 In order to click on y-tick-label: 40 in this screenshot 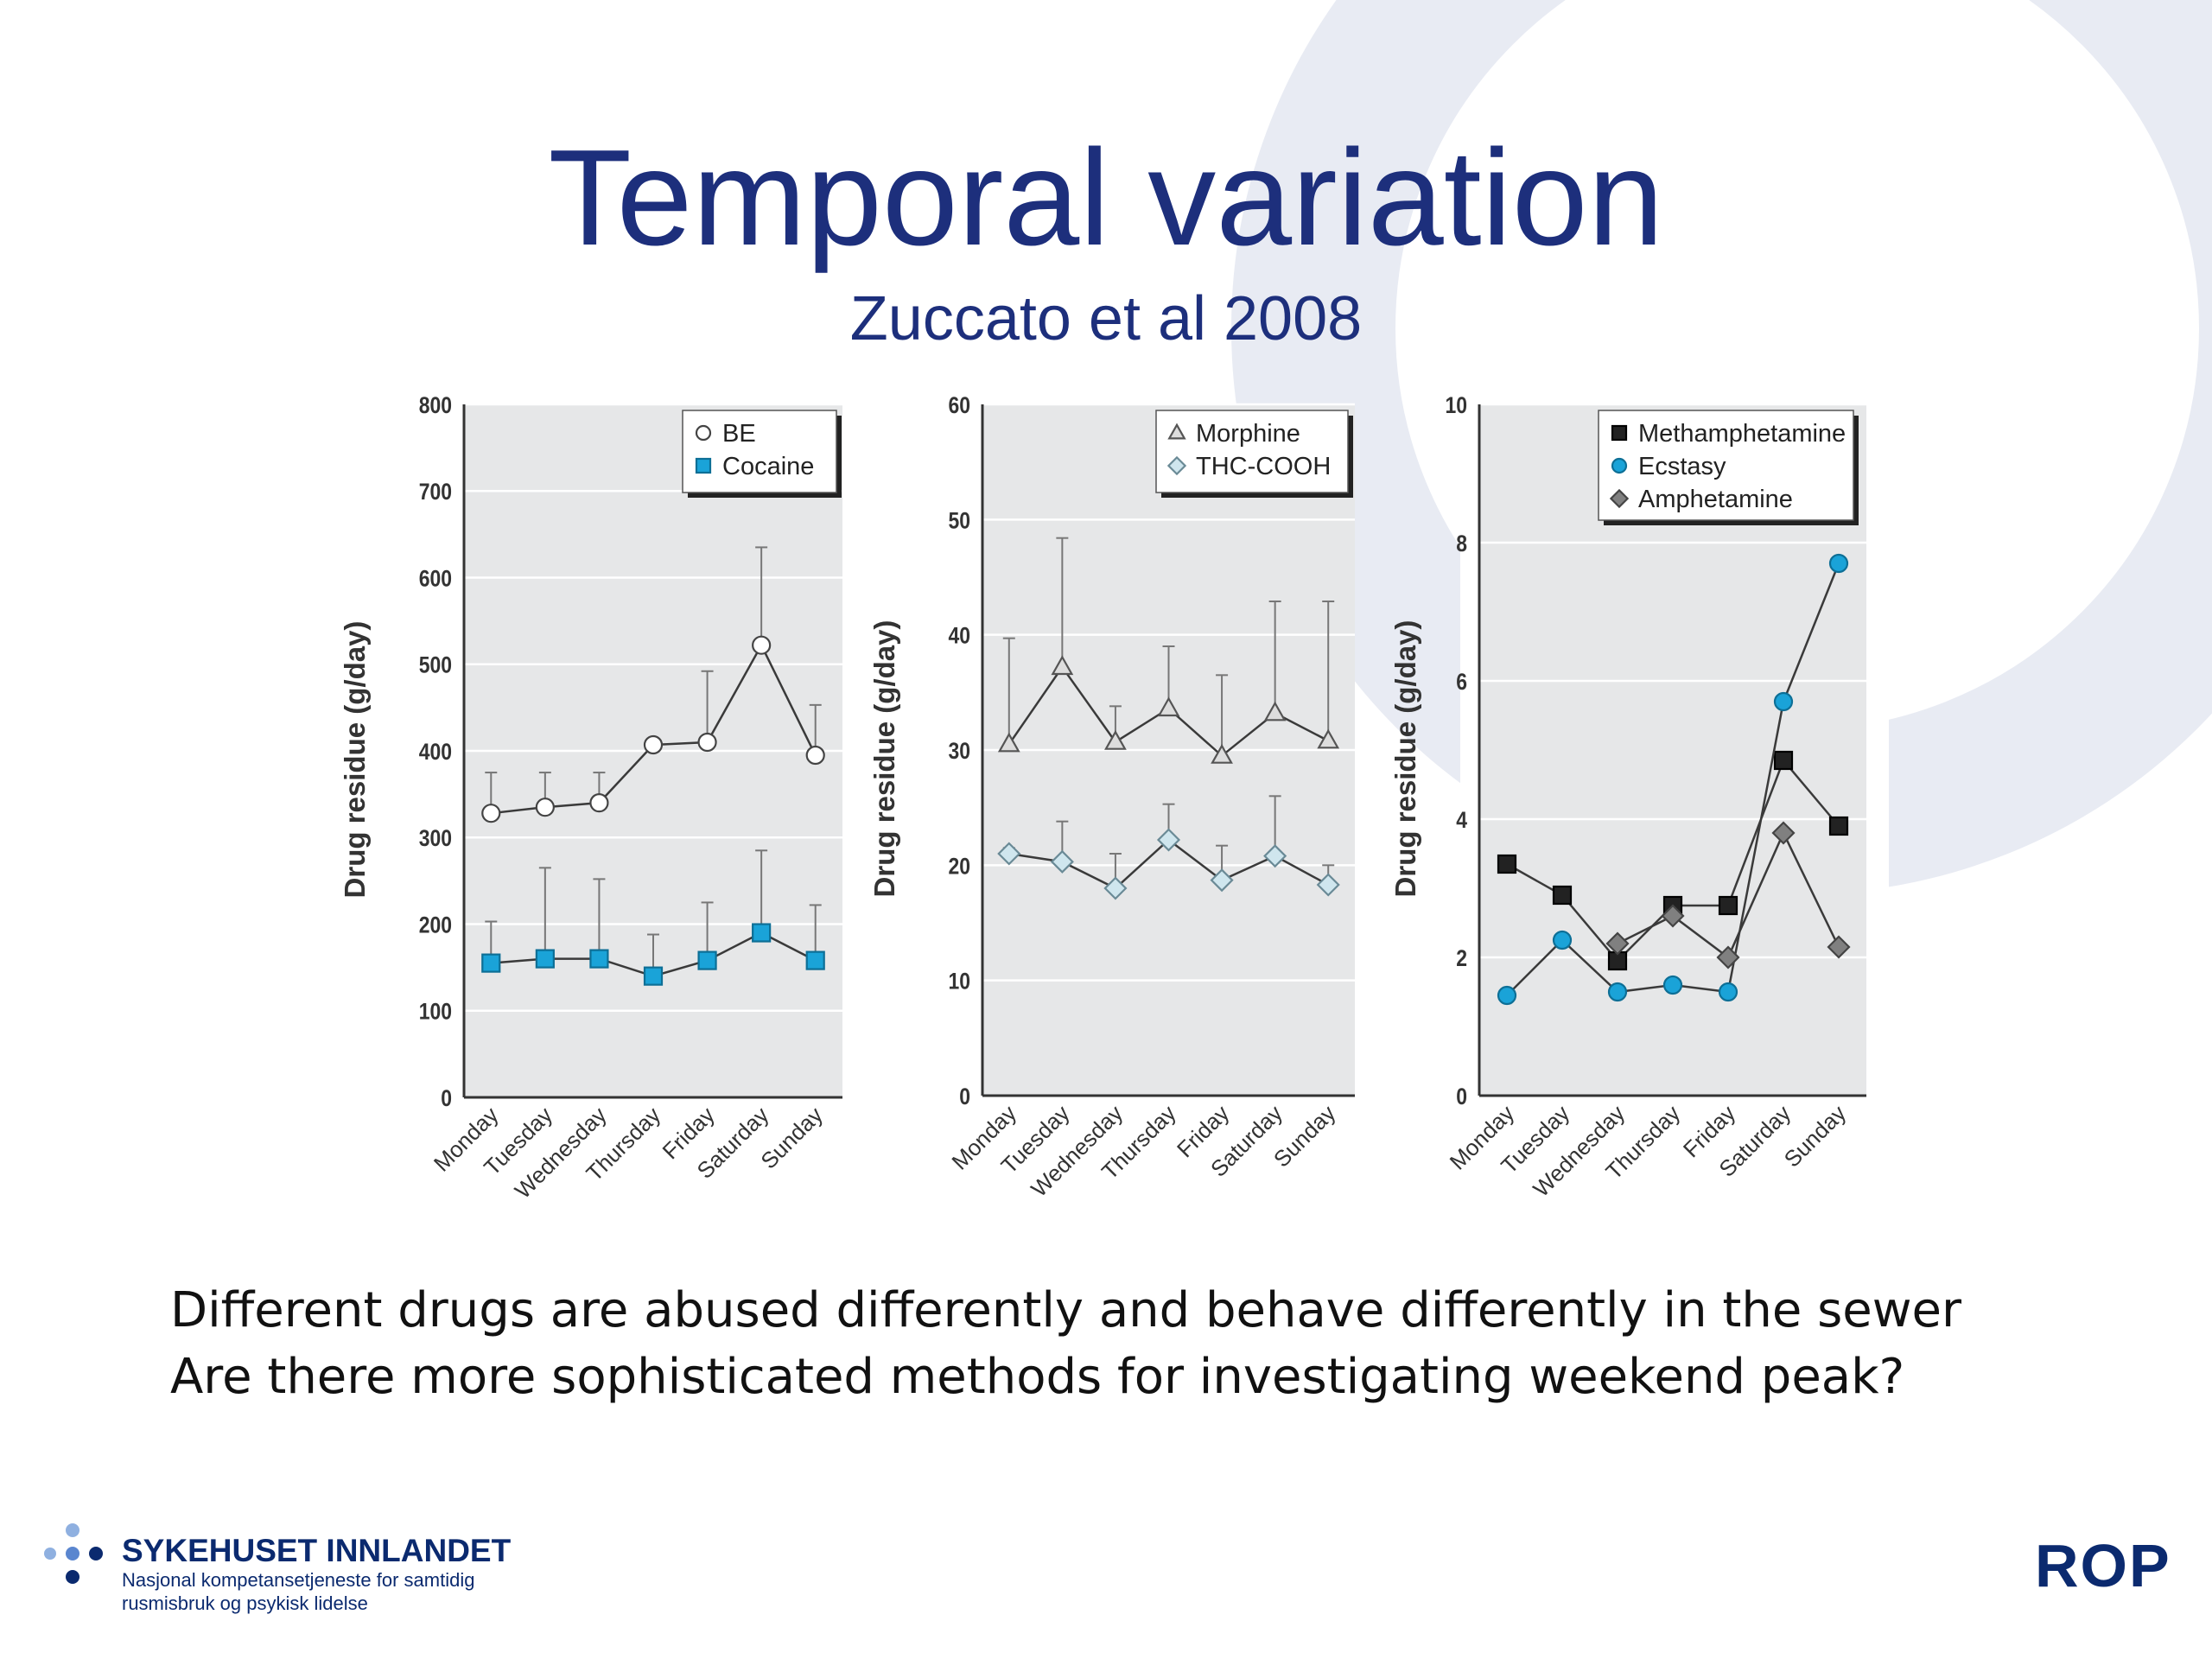, I will do `click(959, 636)`.